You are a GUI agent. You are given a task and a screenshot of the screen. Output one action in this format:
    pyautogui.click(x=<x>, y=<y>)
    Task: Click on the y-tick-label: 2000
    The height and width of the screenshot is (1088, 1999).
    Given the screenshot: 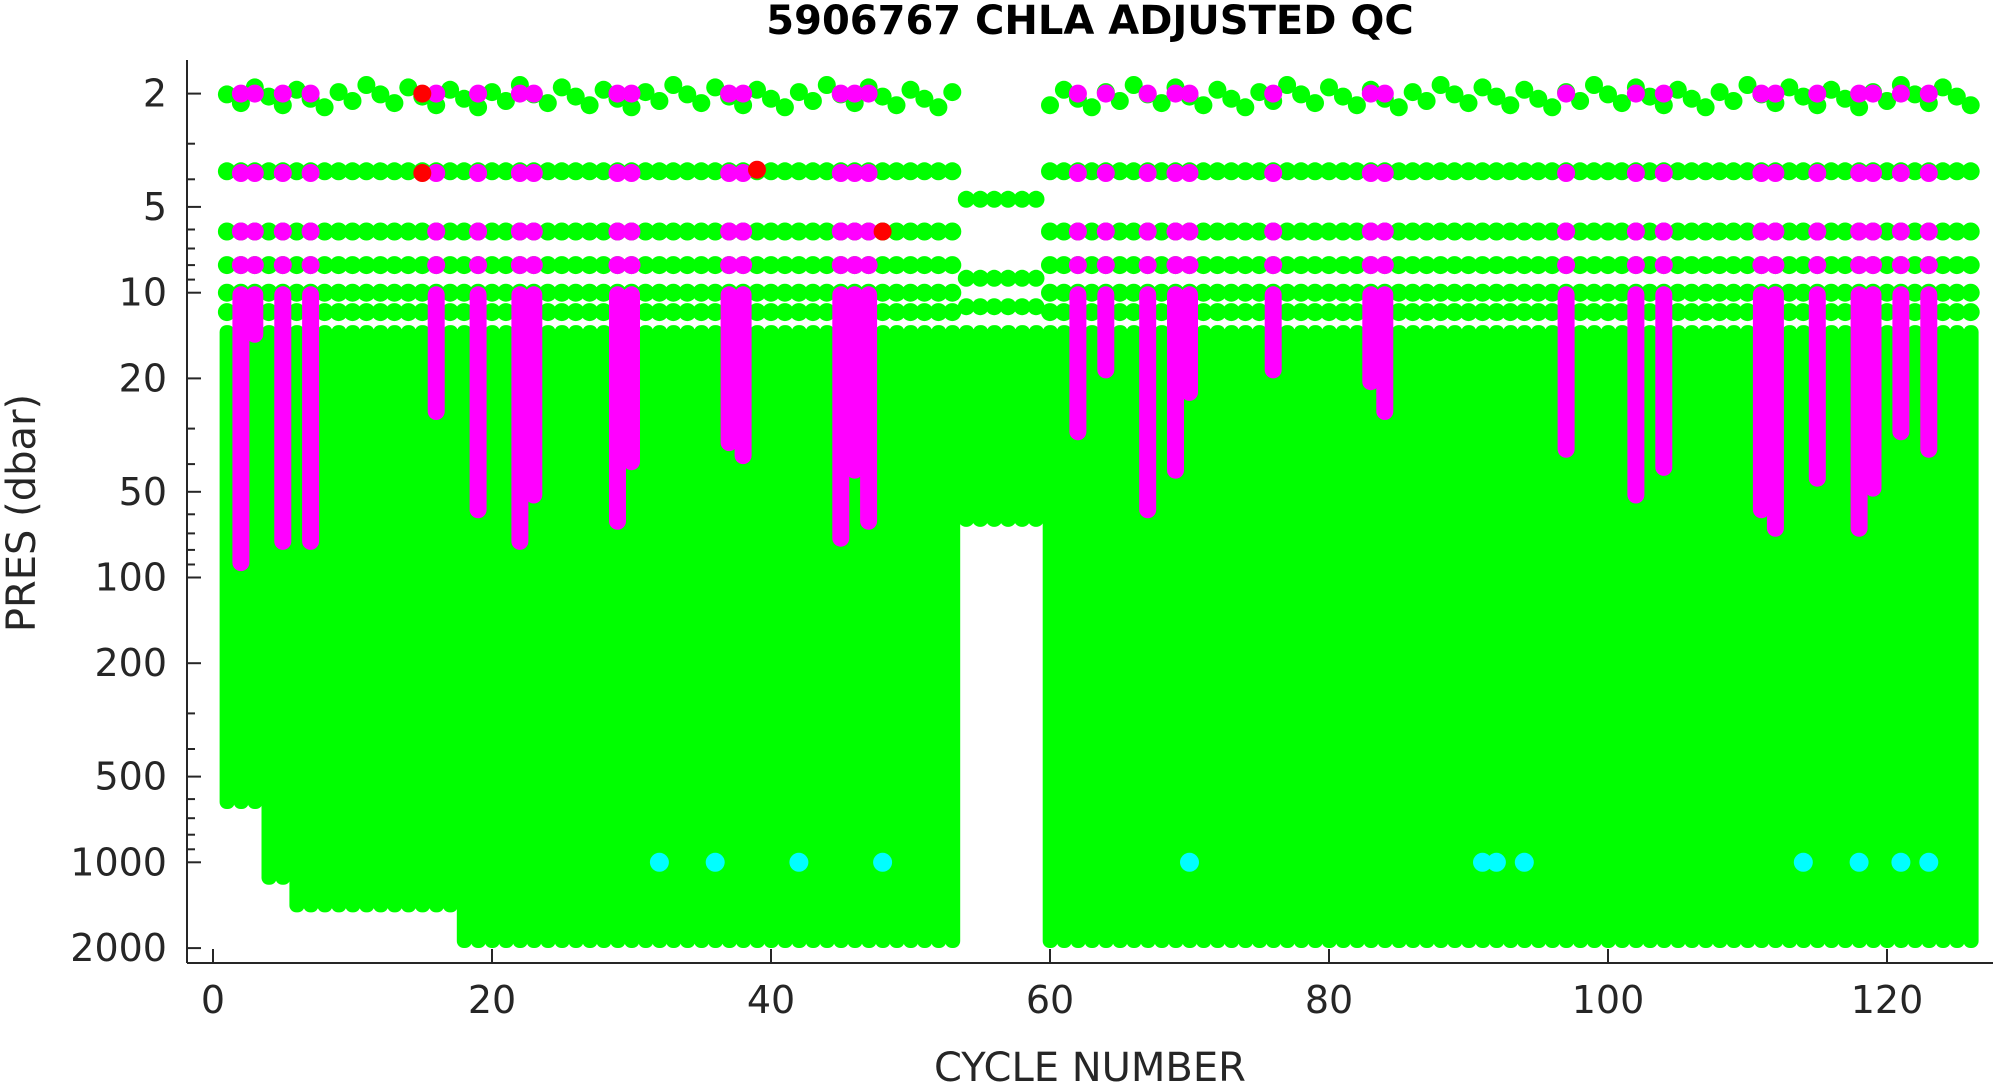 What is the action you would take?
    pyautogui.click(x=118, y=948)
    